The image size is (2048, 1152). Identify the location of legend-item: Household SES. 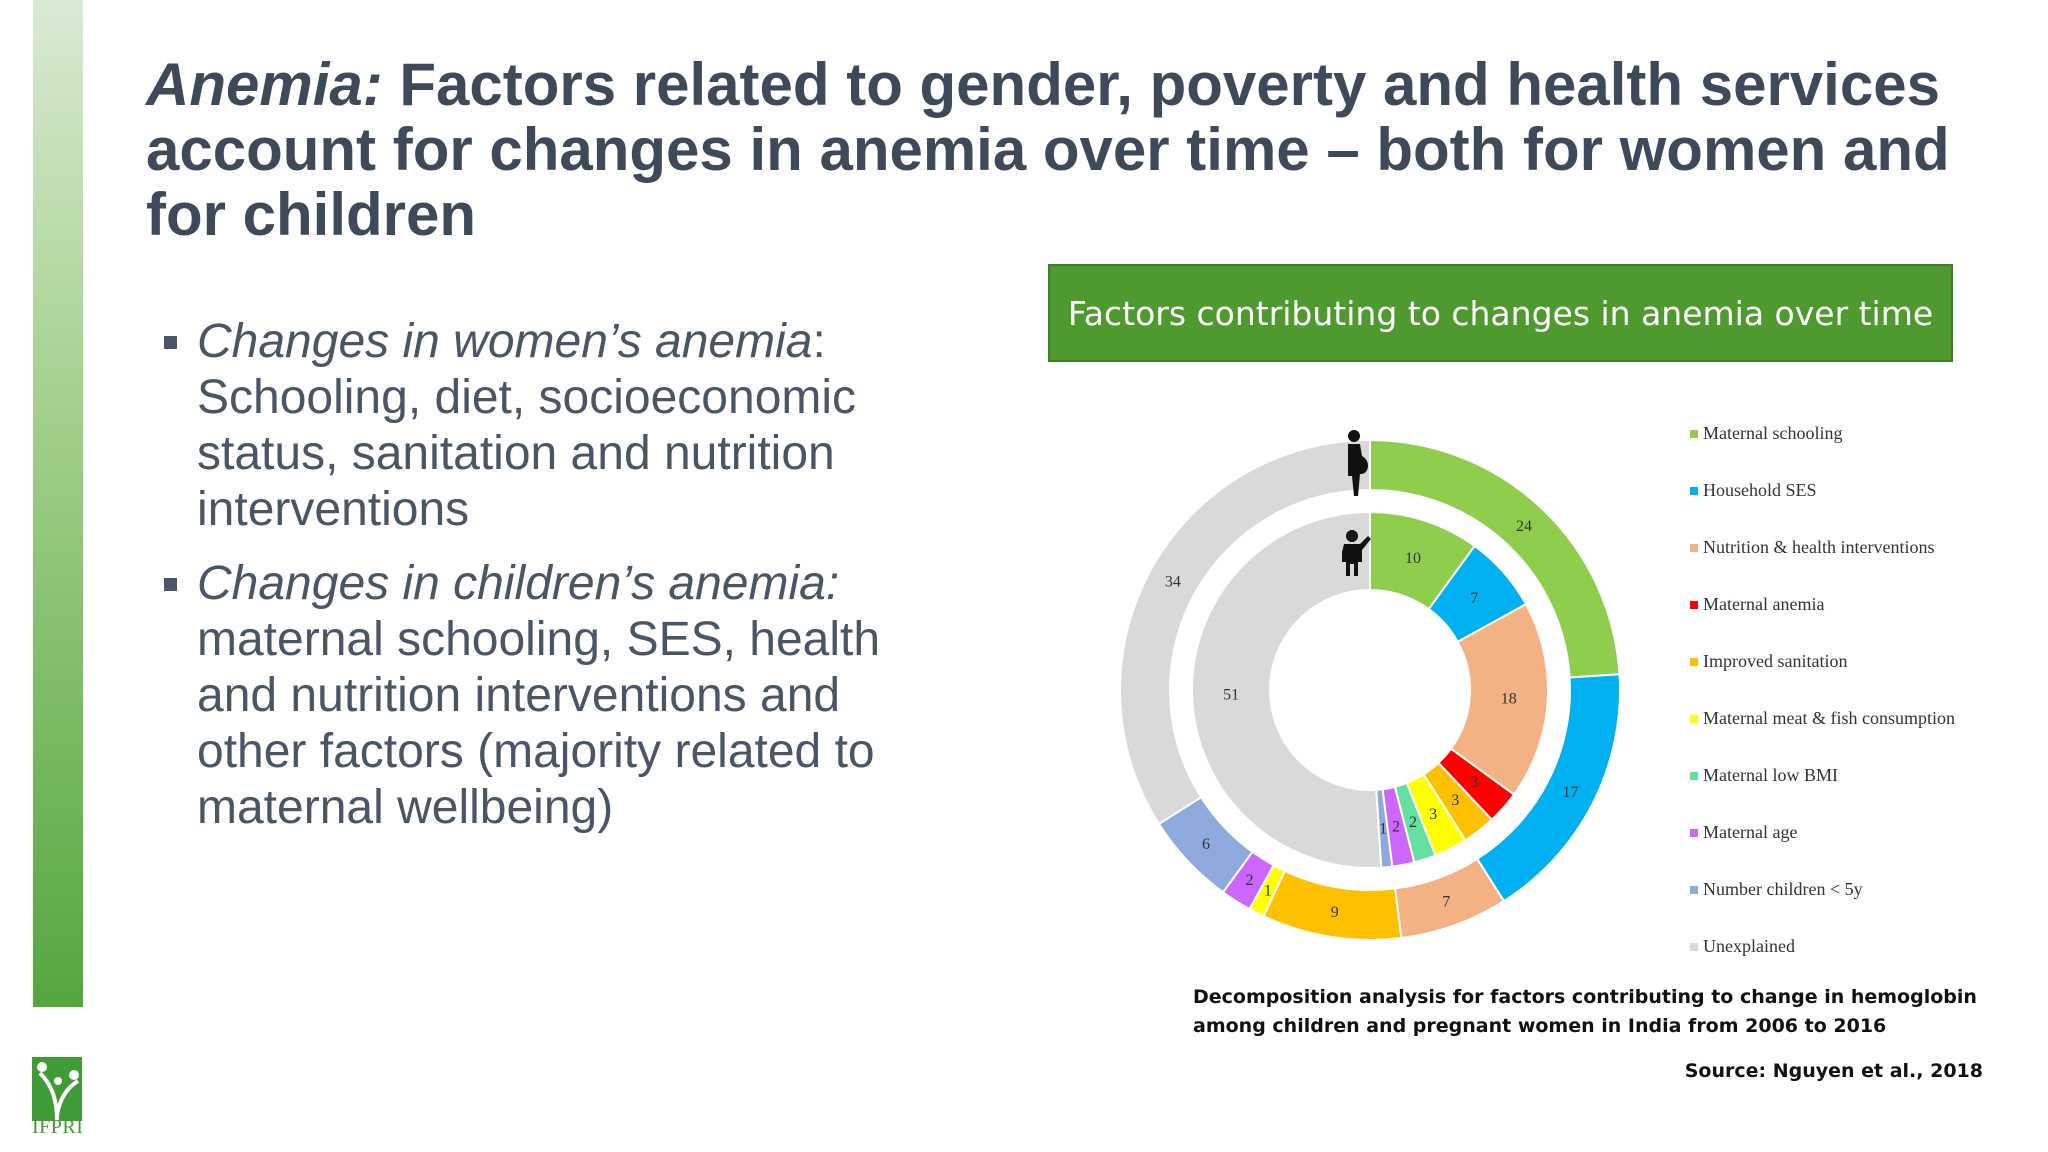
(1855, 490).